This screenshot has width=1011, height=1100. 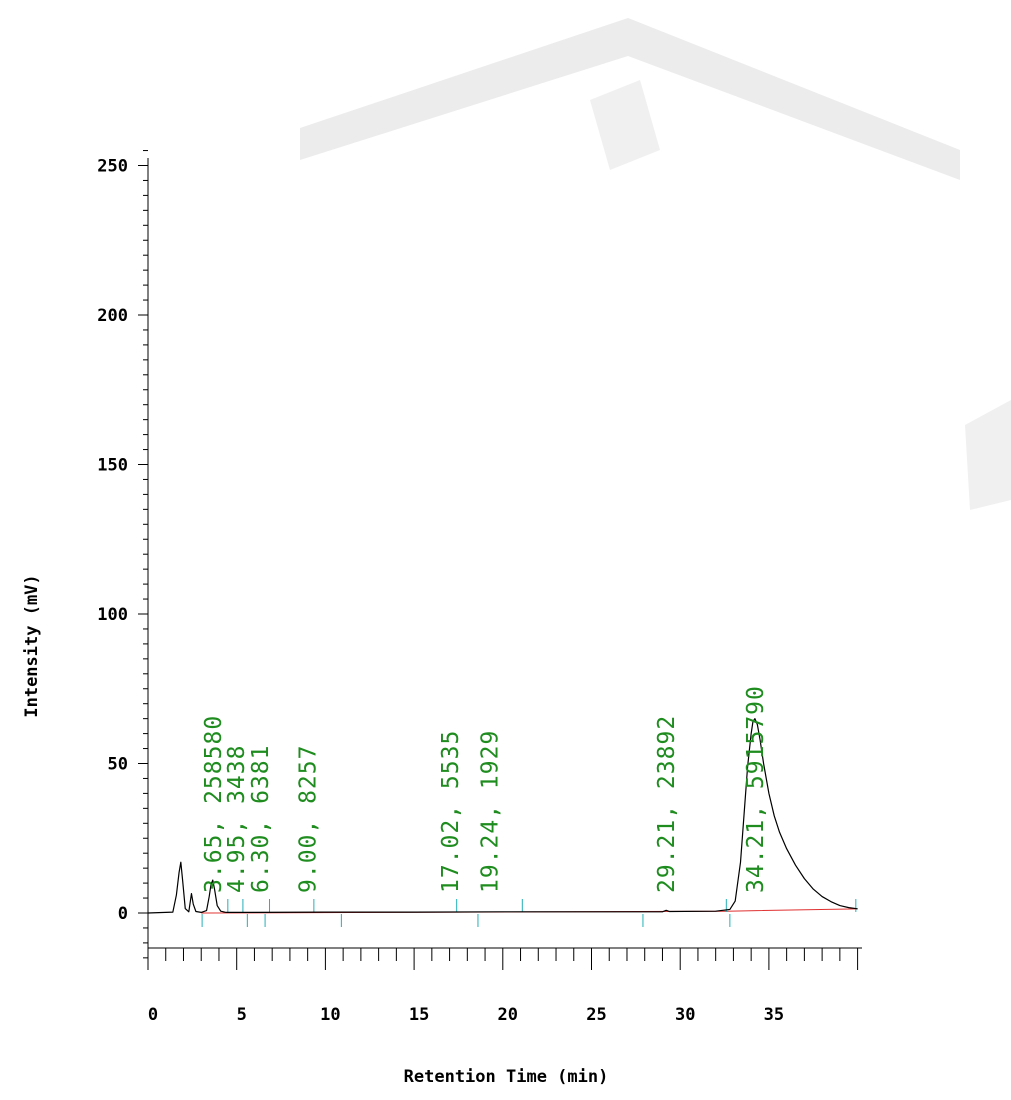 I want to click on x-tick-label: 0, so click(x=153, y=1015).